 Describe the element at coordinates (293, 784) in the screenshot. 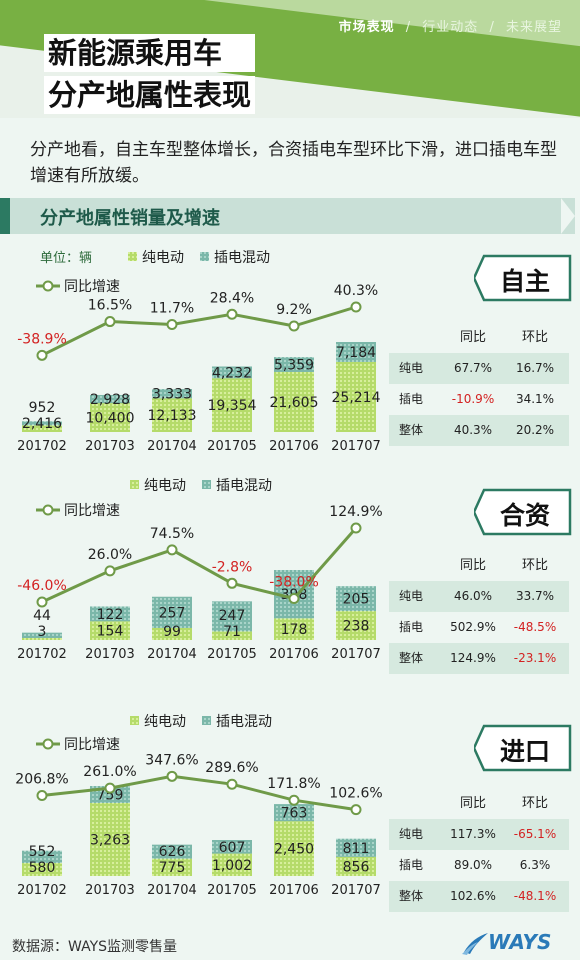

I see `growth-label: 171.8%` at that location.